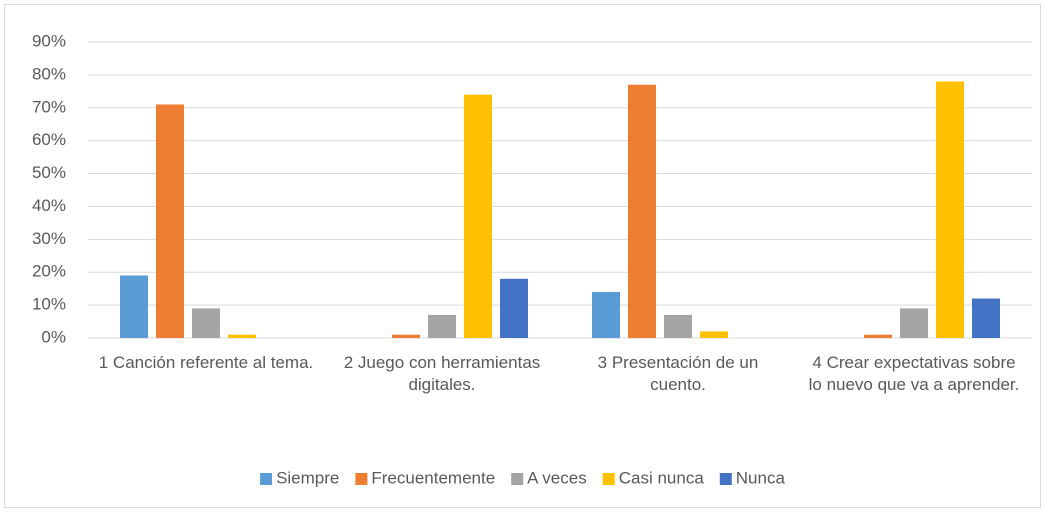 Image resolution: width=1045 pixels, height=512 pixels. Describe the element at coordinates (53, 336) in the screenshot. I see `y-tick-label: 0%` at that location.